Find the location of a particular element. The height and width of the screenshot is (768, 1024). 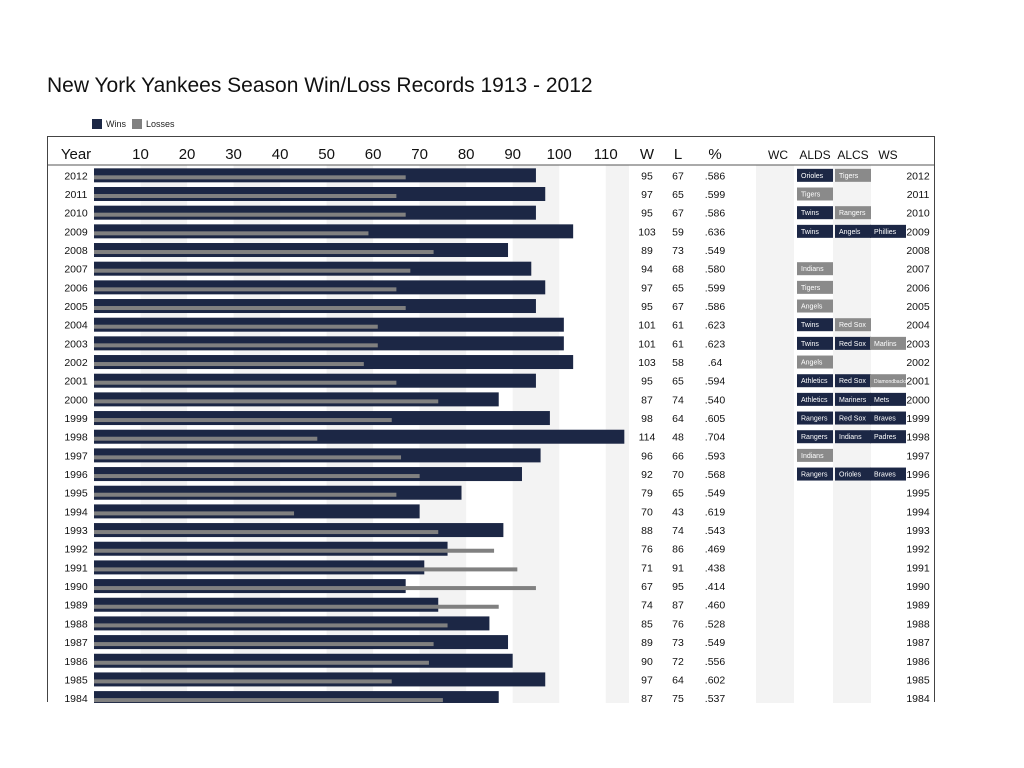

x-tick-label: 70 is located at coordinates (419, 154).